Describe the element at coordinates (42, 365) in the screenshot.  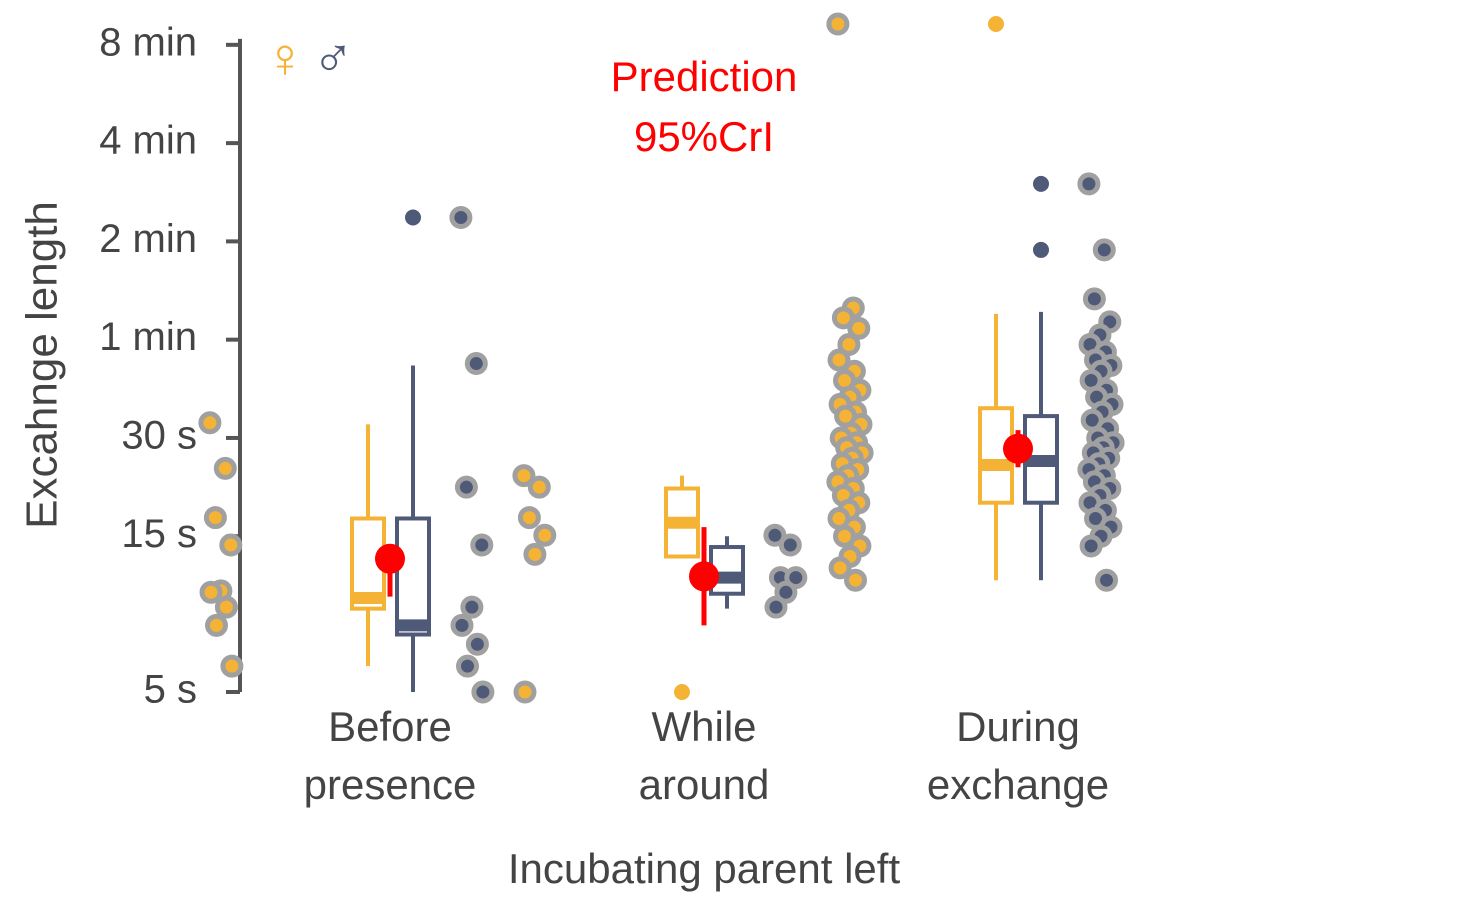
I see `y-axis-label: Excahnge length` at that location.